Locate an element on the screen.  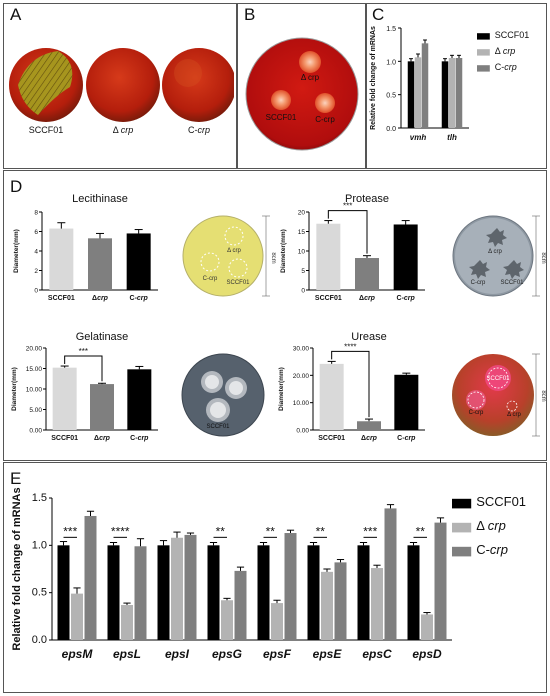
chart-title: Urease is located at coordinates (368, 337).